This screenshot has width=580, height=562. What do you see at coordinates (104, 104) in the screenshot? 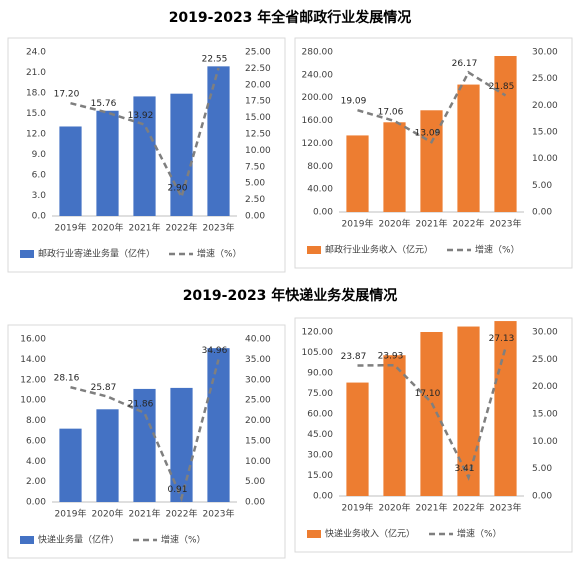
I see `data-label: 15.76` at bounding box center [104, 104].